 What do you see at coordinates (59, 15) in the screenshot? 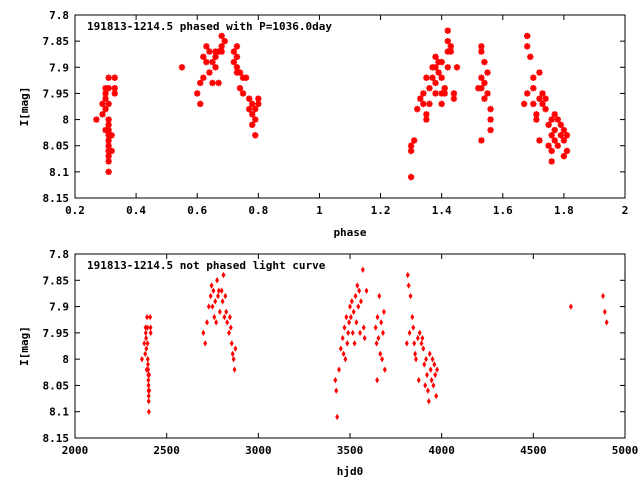
I see `y-tick-label: 7.8` at bounding box center [59, 15].